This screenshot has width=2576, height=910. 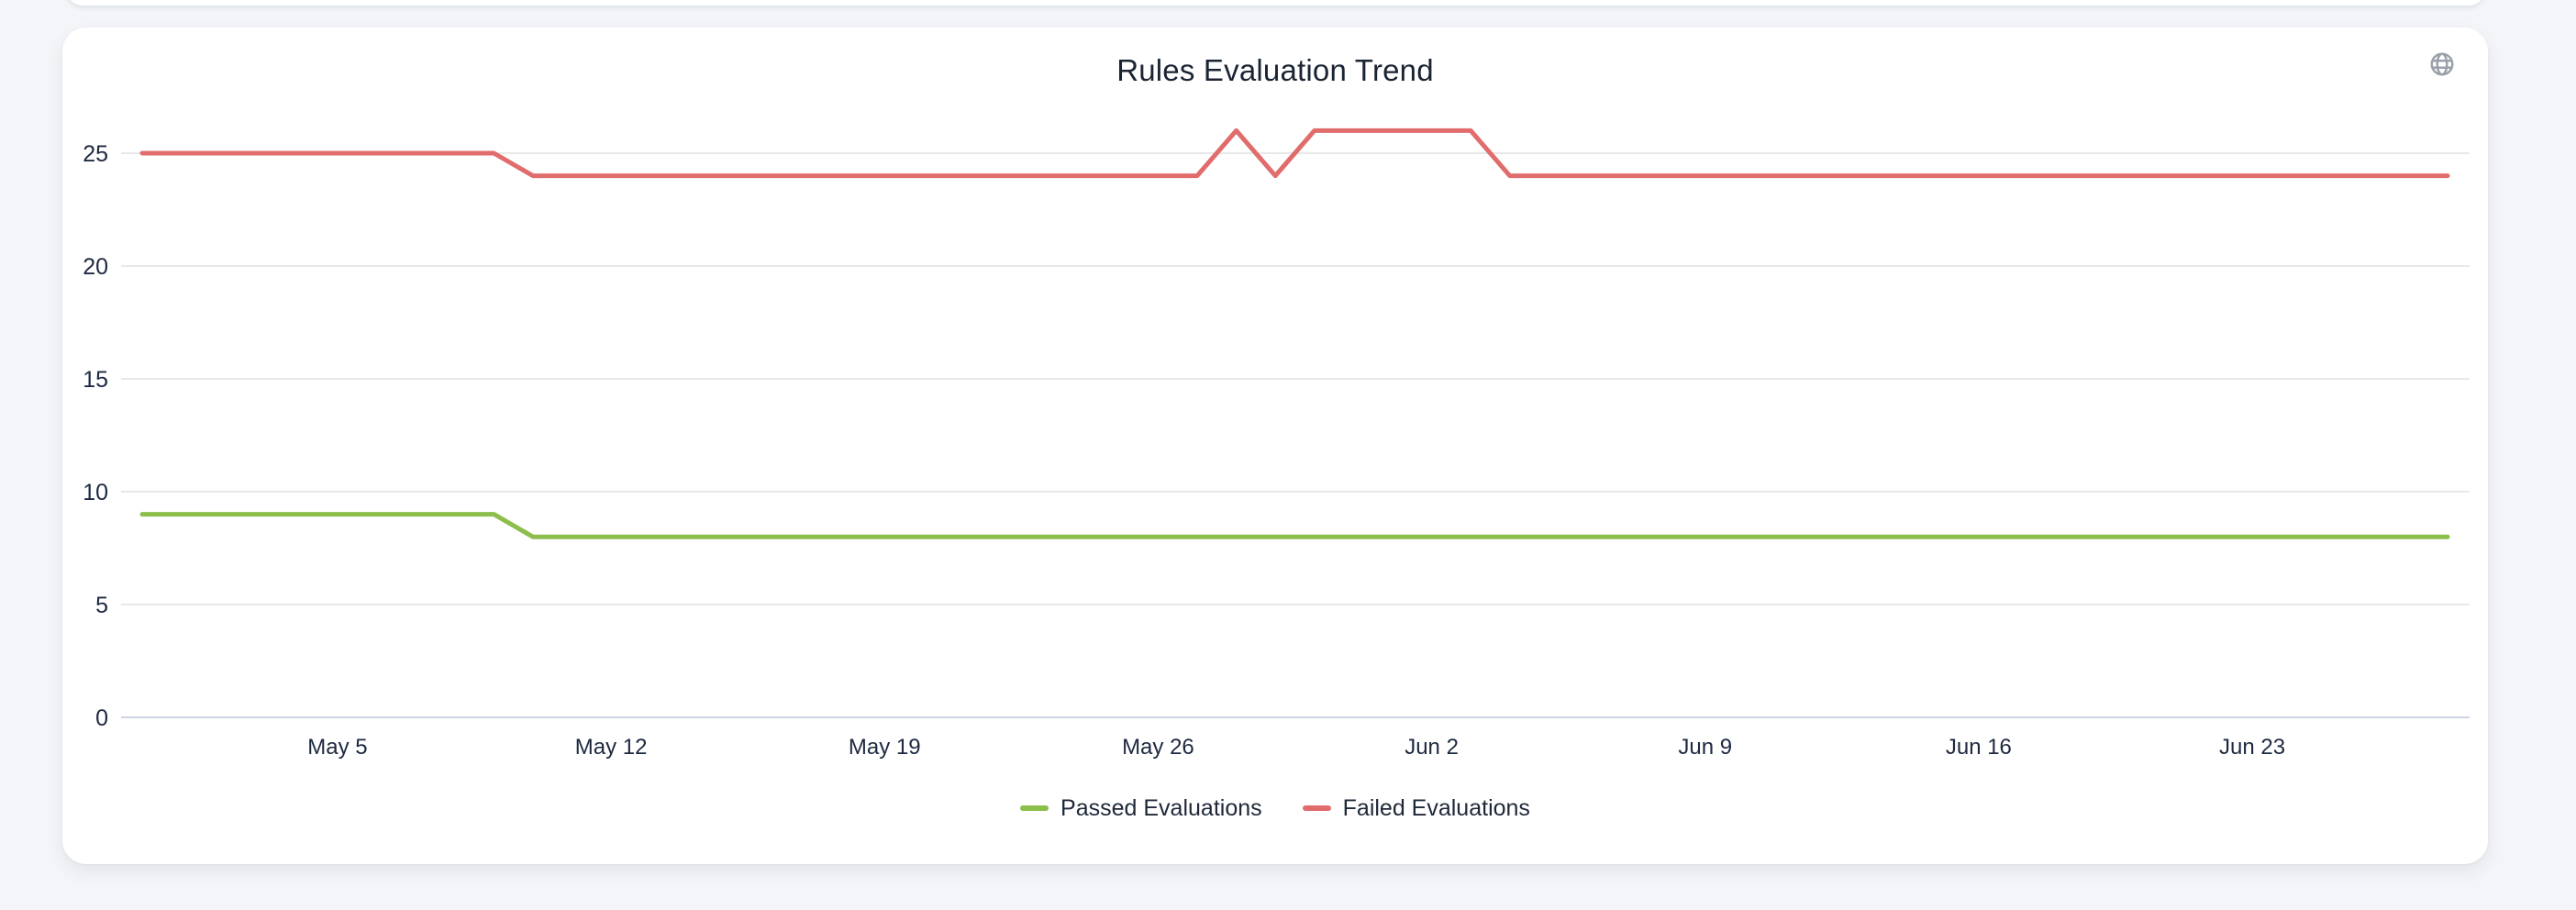 I want to click on legend-label-failed: Failed Evaluations, so click(x=1436, y=808).